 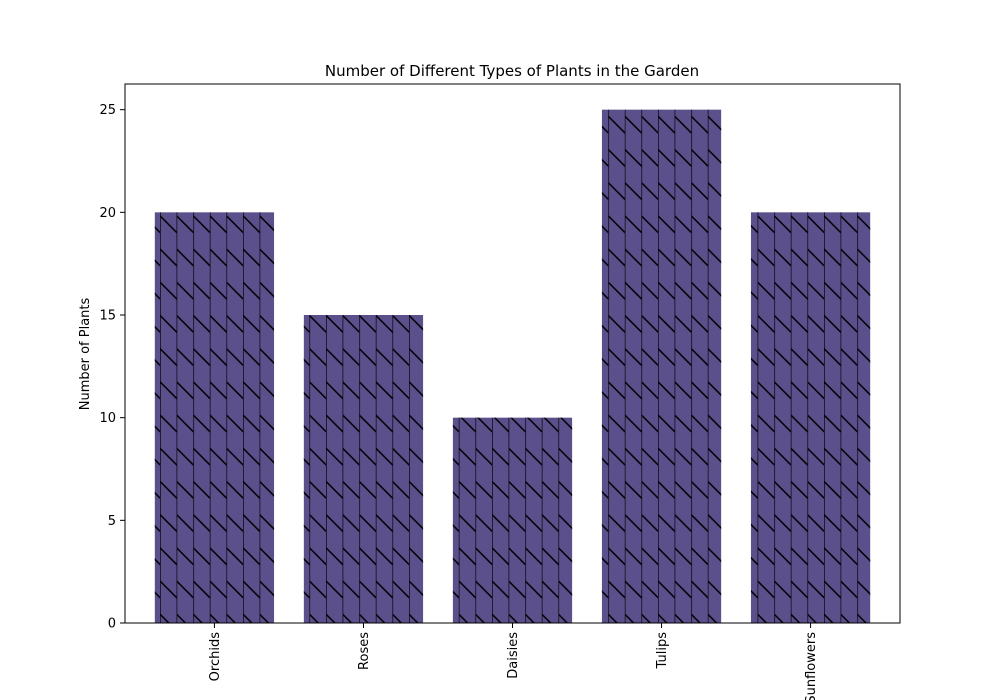 I want to click on y-axis-label: Number of Plants, so click(x=85, y=354).